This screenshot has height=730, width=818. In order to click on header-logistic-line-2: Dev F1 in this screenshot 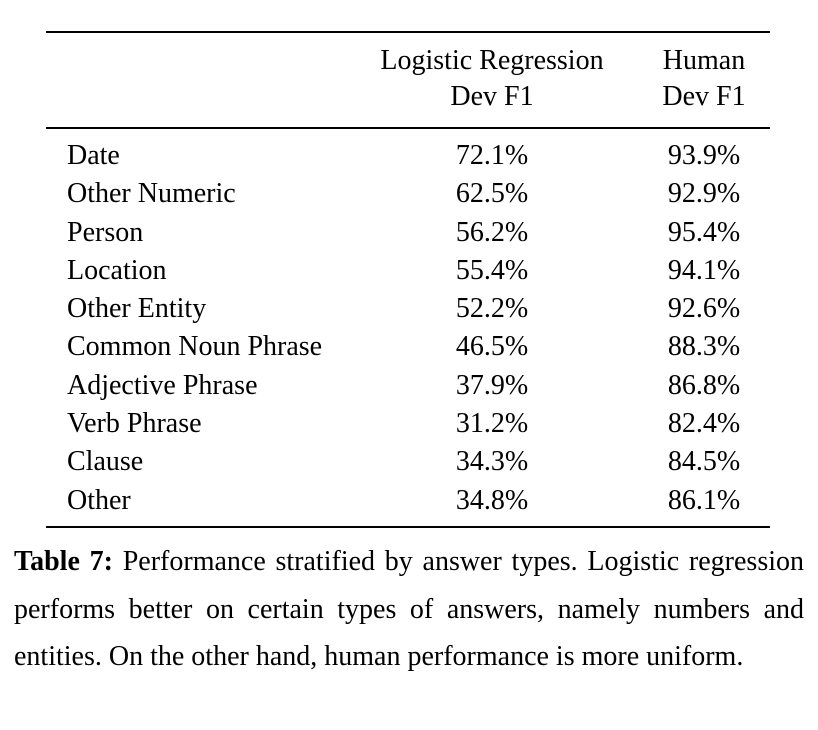, I will do `click(492, 96)`.